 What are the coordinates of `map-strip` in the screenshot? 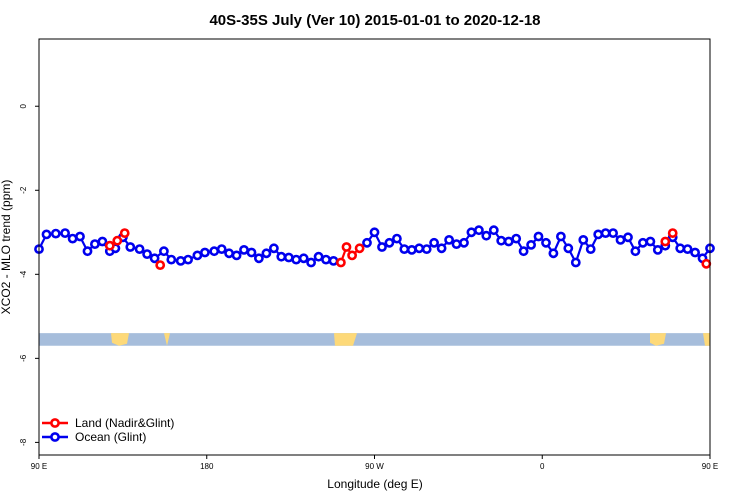 It's located at (374, 339).